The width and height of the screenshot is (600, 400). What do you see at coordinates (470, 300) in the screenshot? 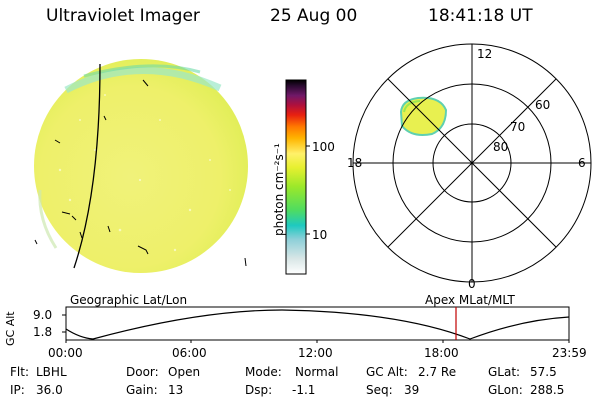
I see `timeline-right-caption: Apex MLat/MLT` at bounding box center [470, 300].